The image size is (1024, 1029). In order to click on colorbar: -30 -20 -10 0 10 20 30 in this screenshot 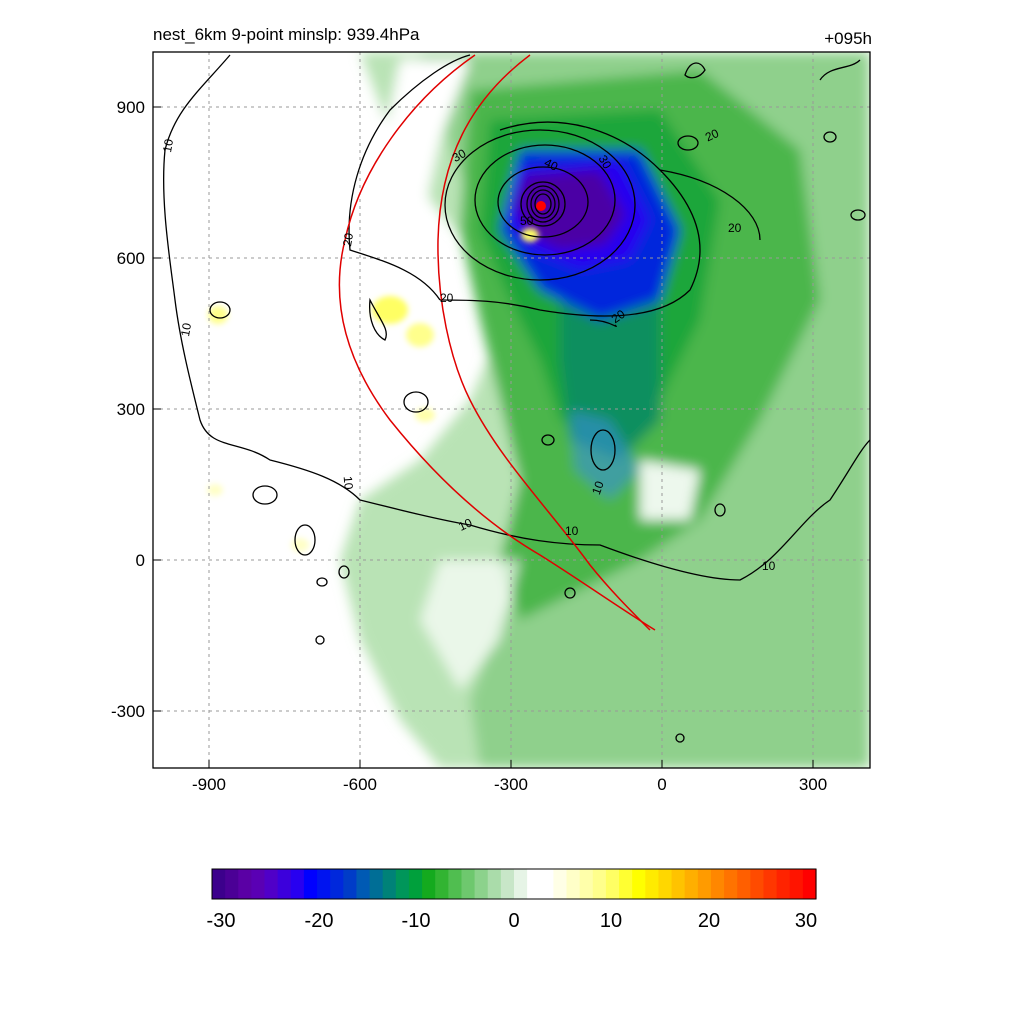, I will do `click(512, 900)`.